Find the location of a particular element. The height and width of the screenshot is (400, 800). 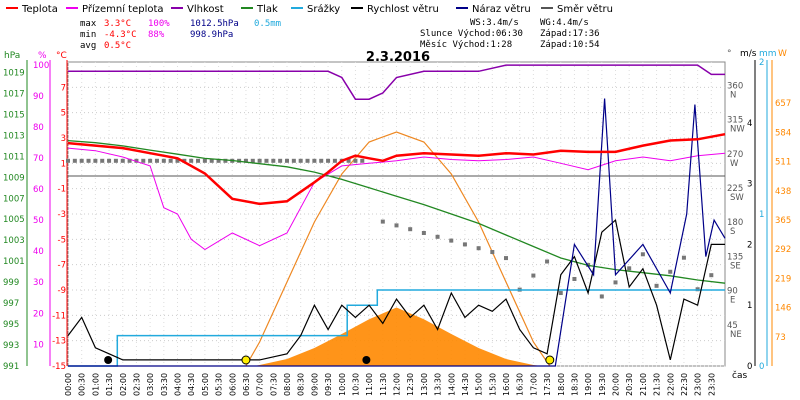

tick-time: 15:30 is located at coordinates (492, 384).